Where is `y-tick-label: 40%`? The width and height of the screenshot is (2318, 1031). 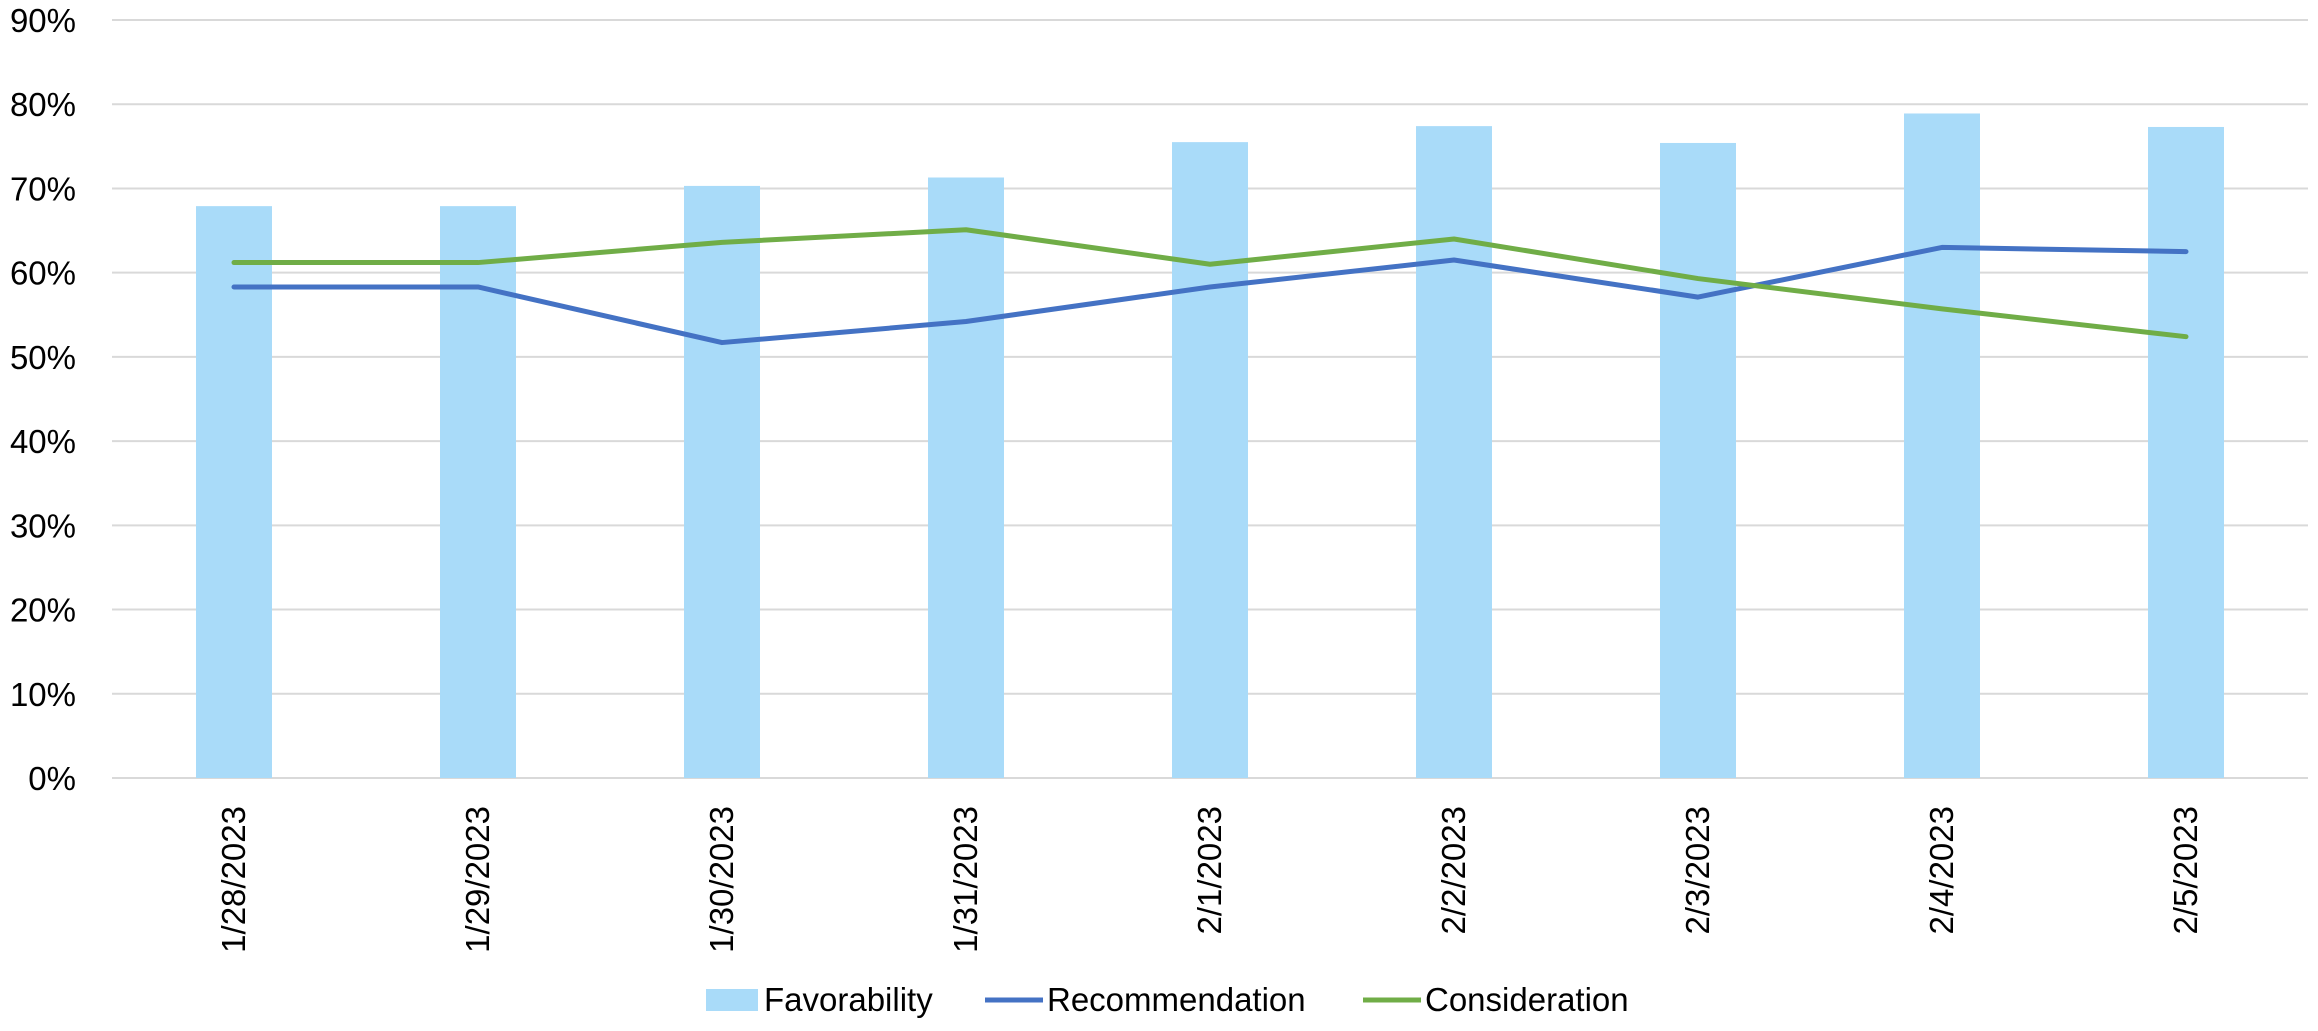 y-tick-label: 40% is located at coordinates (43, 441).